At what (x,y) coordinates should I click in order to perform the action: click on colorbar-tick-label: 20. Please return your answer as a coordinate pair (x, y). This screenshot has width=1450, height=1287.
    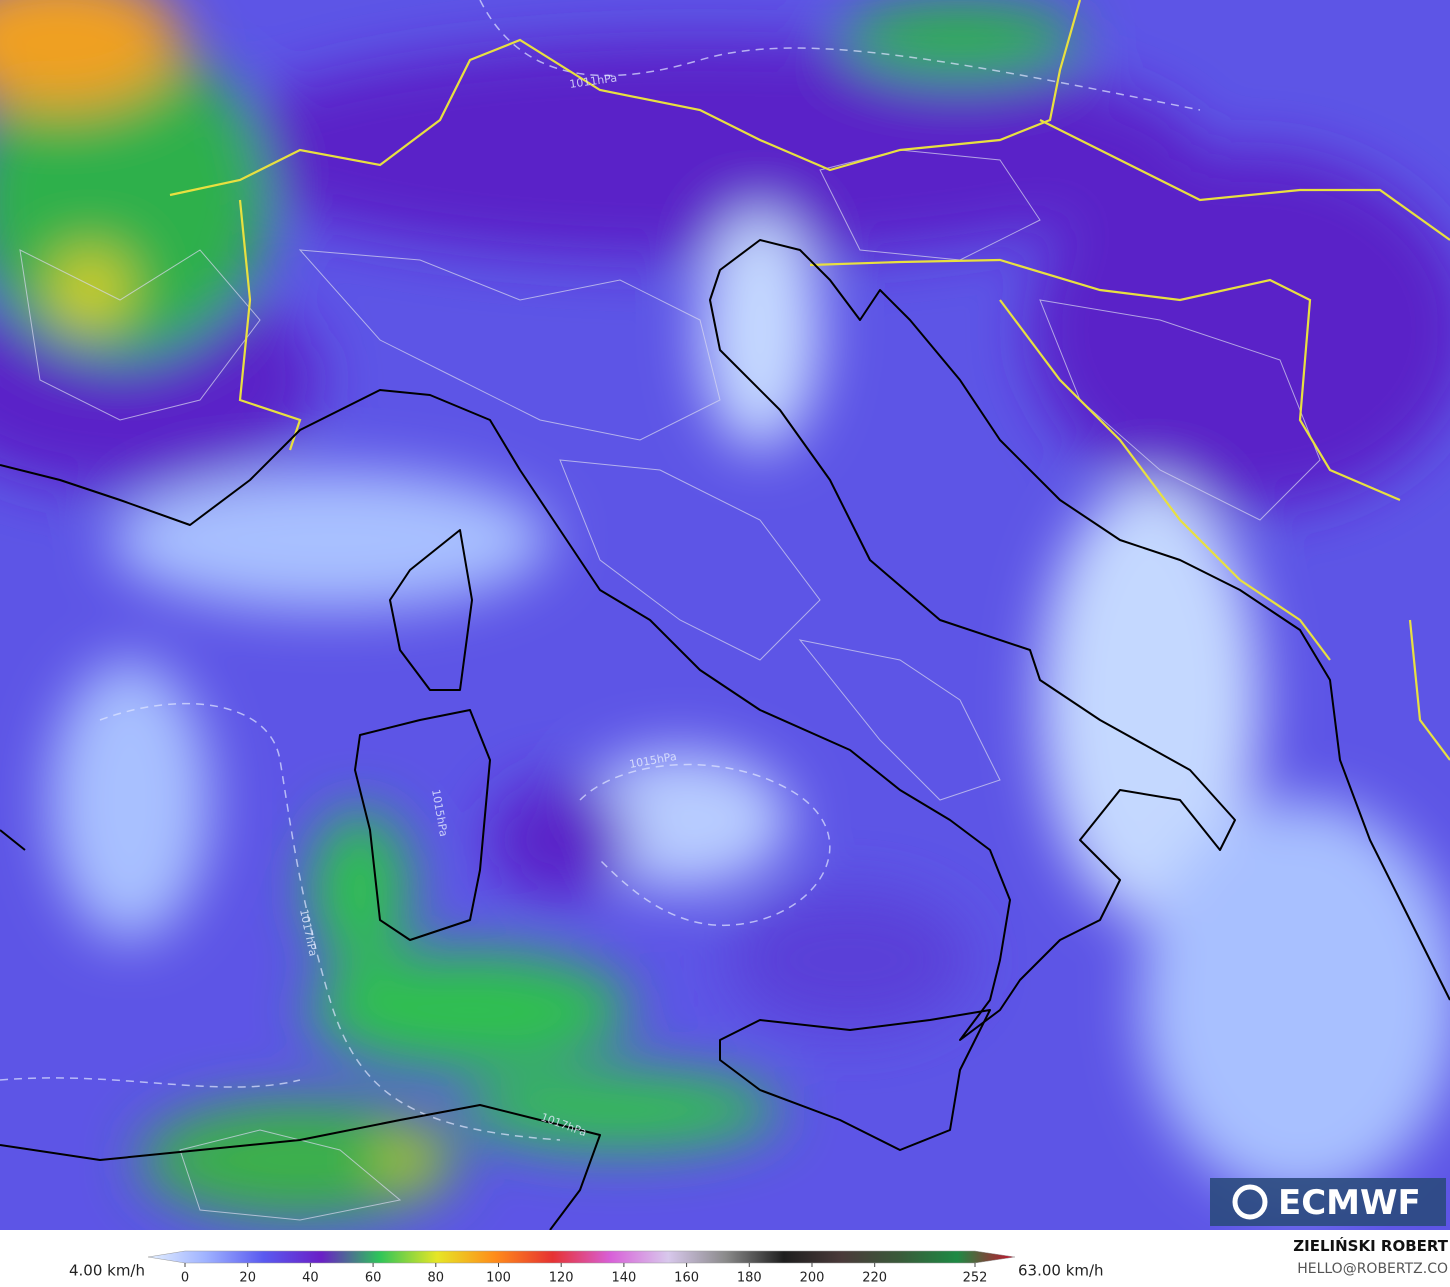
    Looking at the image, I should click on (247, 1278).